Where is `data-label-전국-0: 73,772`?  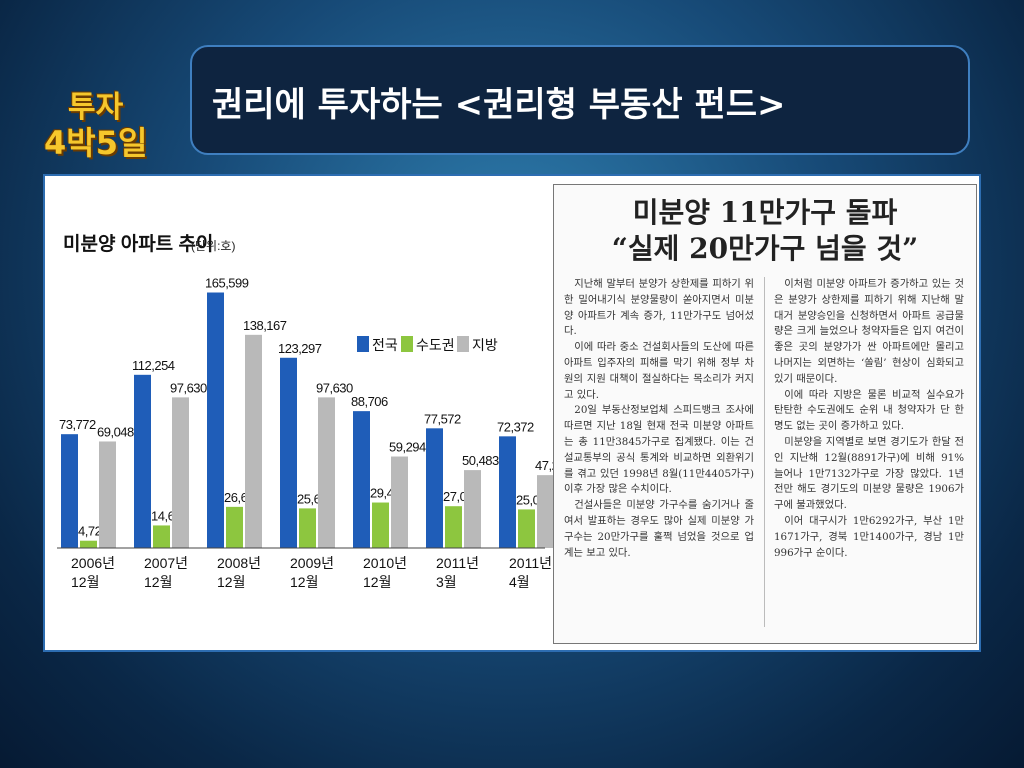 data-label-전국-0: 73,772 is located at coordinates (77, 424).